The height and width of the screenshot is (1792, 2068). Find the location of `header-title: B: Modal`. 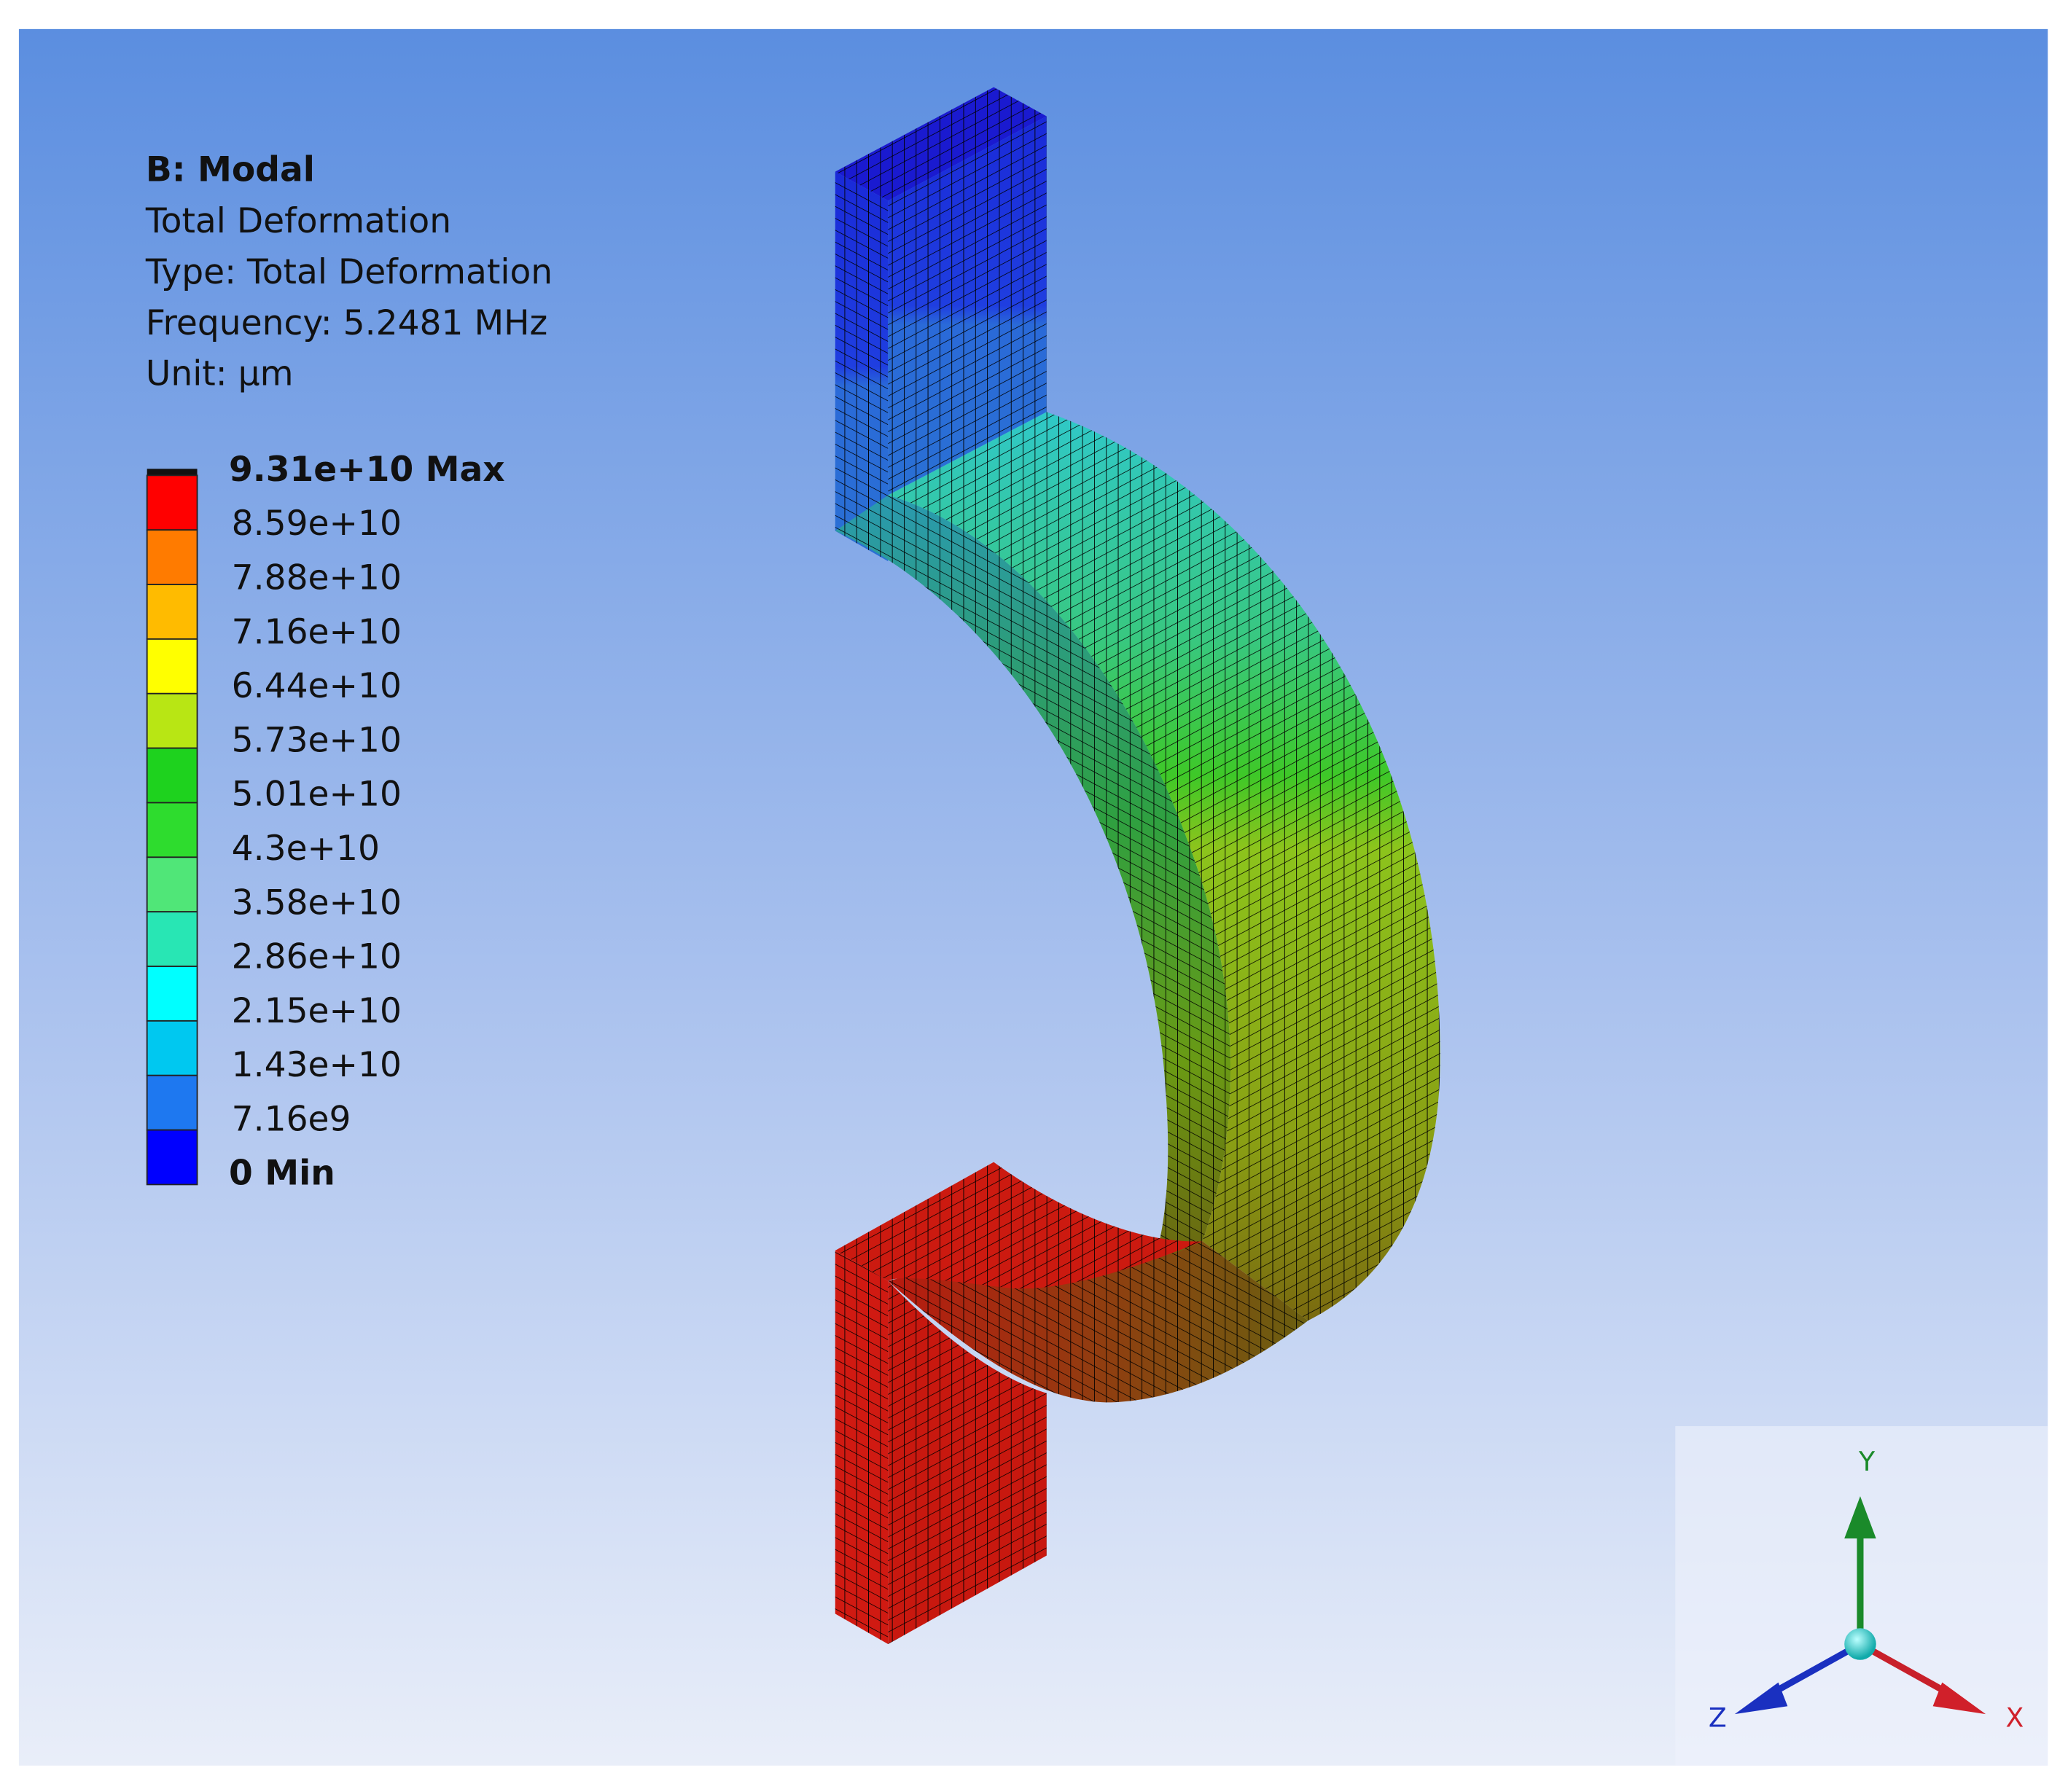

header-title: B: Modal is located at coordinates (230, 170).